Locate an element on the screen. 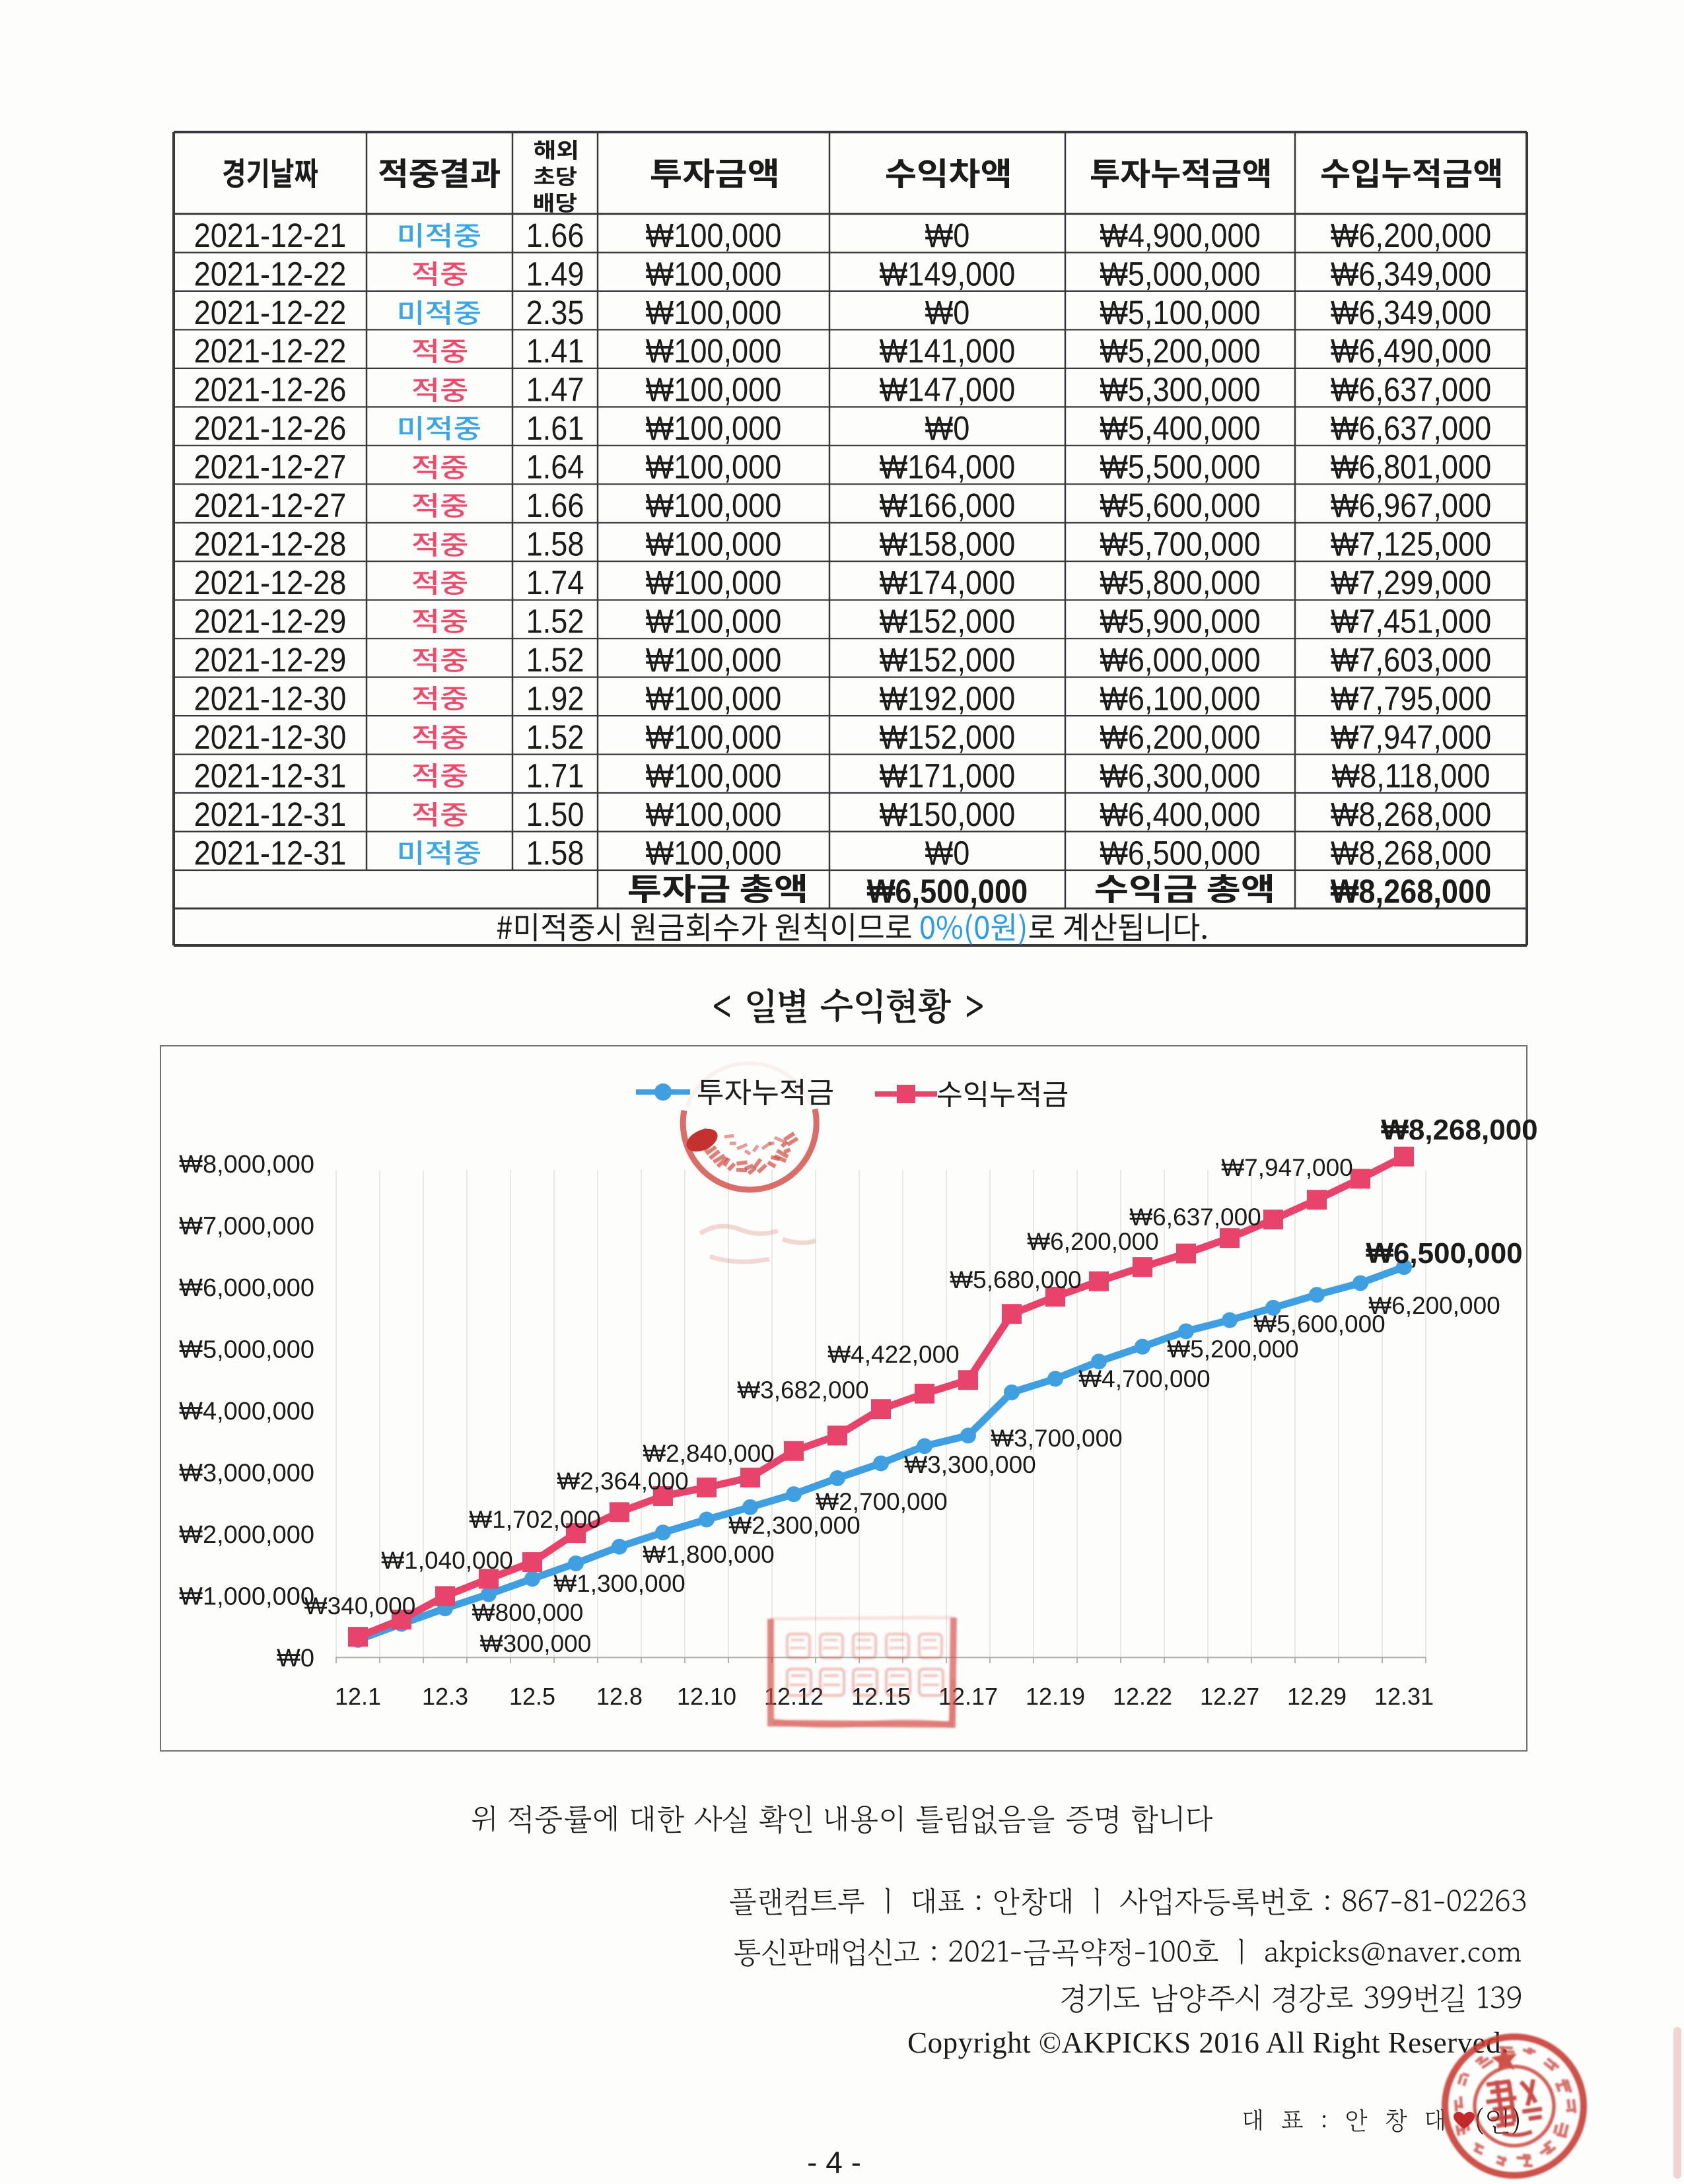 This screenshot has width=1684, height=2184. svg-text: ₩2,000,000 is located at coordinates (247, 1535).